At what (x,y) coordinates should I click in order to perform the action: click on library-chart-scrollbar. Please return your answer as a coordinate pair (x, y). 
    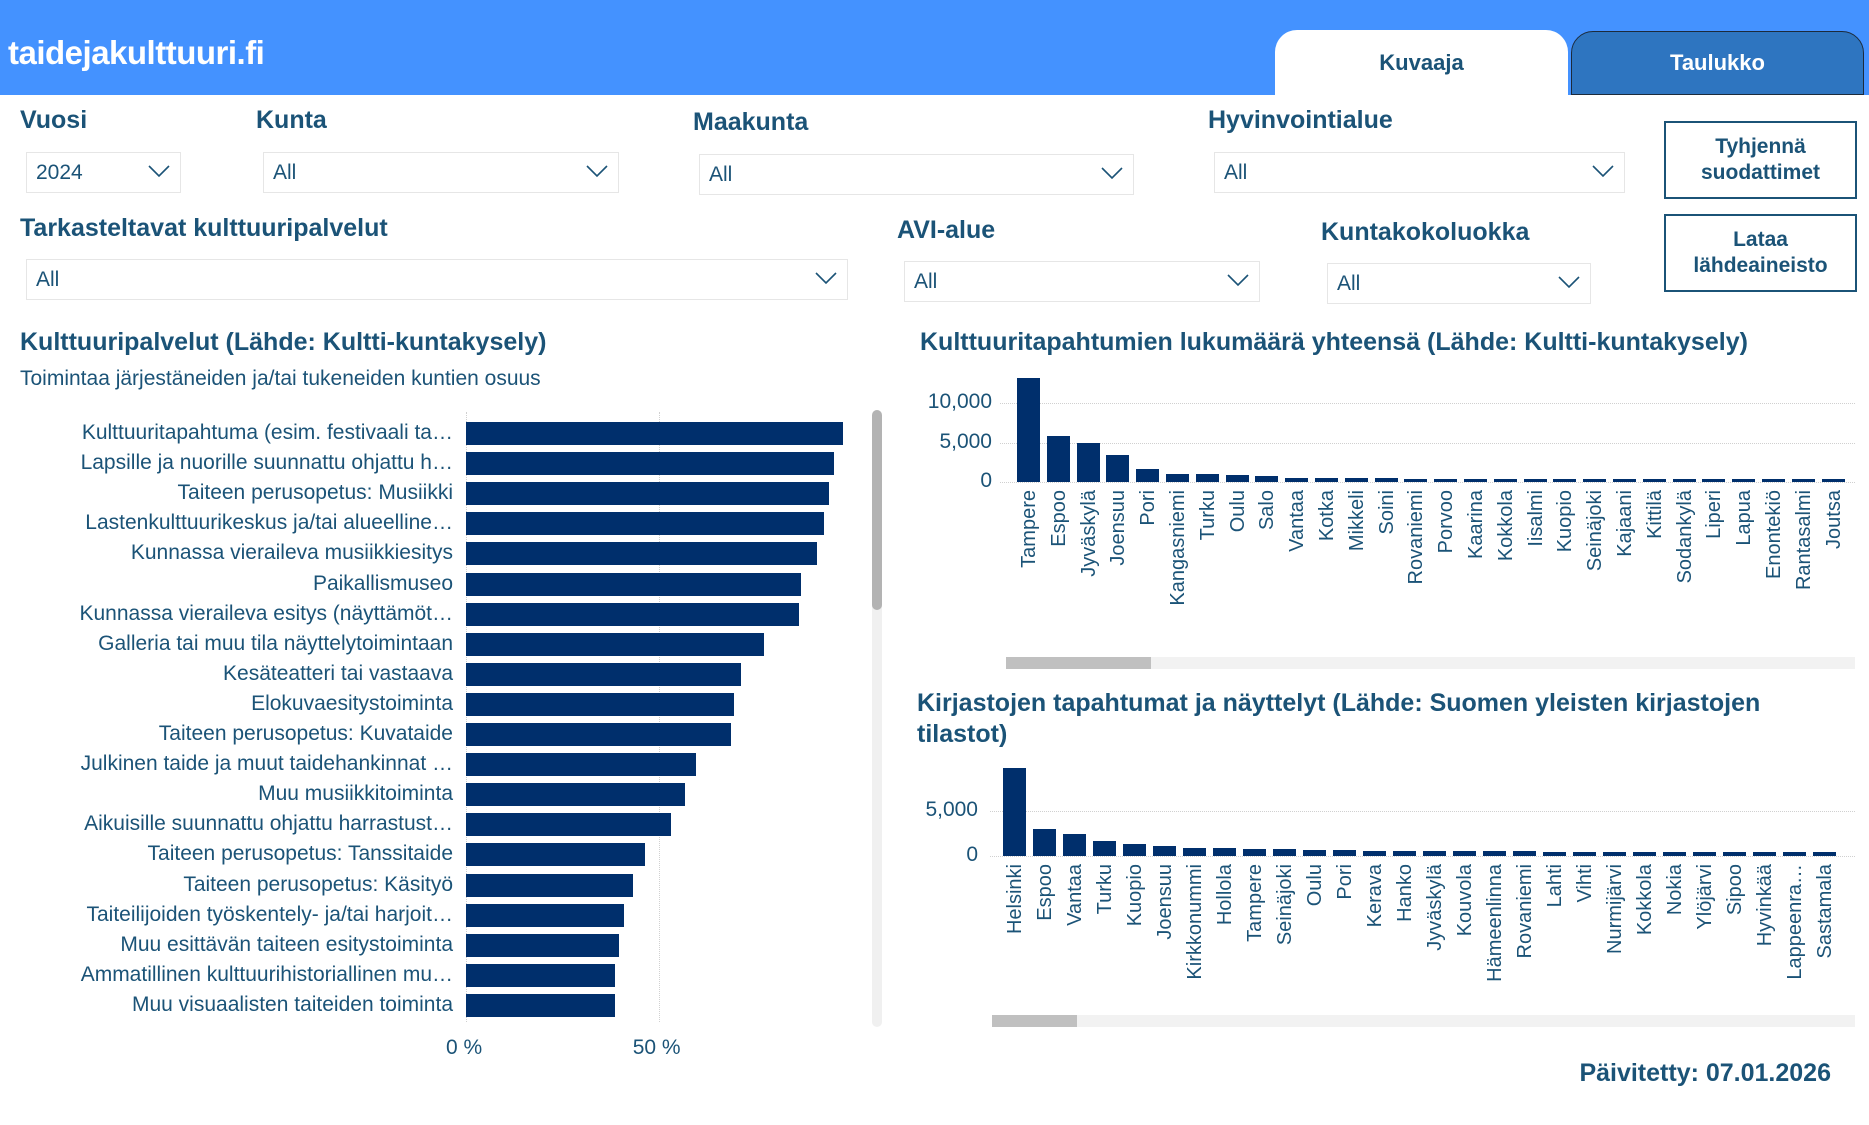
    Looking at the image, I should click on (1423, 1021).